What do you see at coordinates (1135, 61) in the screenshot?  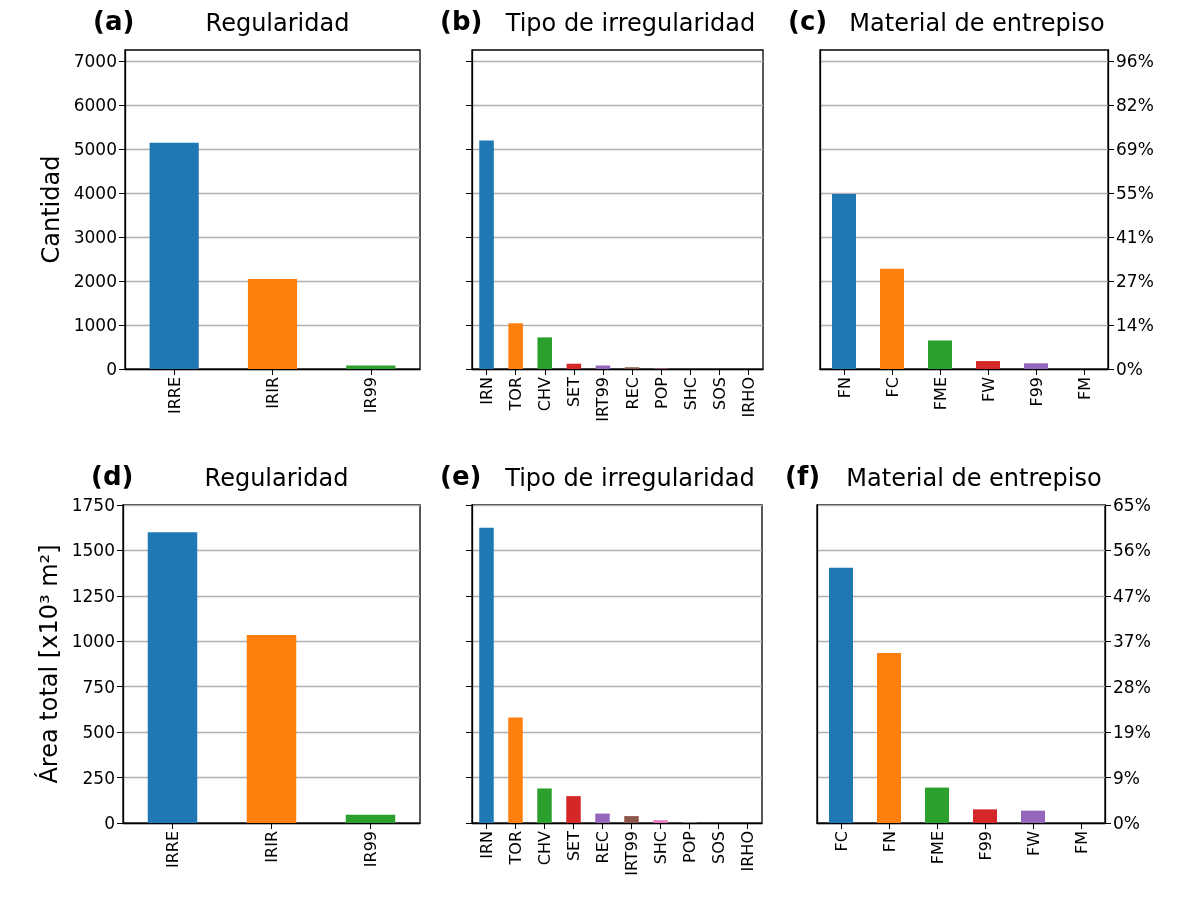 I see `y2-tick-label: 96%` at bounding box center [1135, 61].